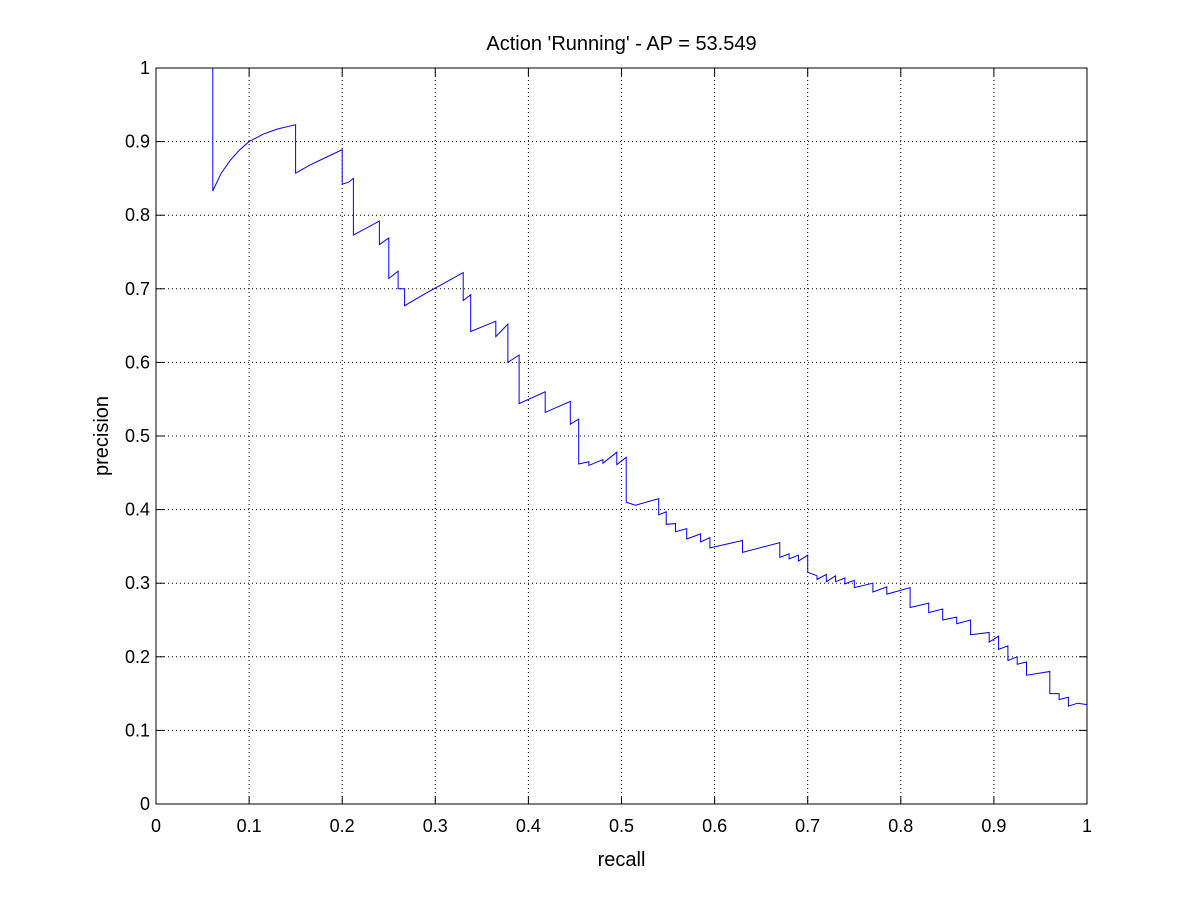 The height and width of the screenshot is (906, 1200). What do you see at coordinates (137, 142) in the screenshot?
I see `y-tick-label: 0.9` at bounding box center [137, 142].